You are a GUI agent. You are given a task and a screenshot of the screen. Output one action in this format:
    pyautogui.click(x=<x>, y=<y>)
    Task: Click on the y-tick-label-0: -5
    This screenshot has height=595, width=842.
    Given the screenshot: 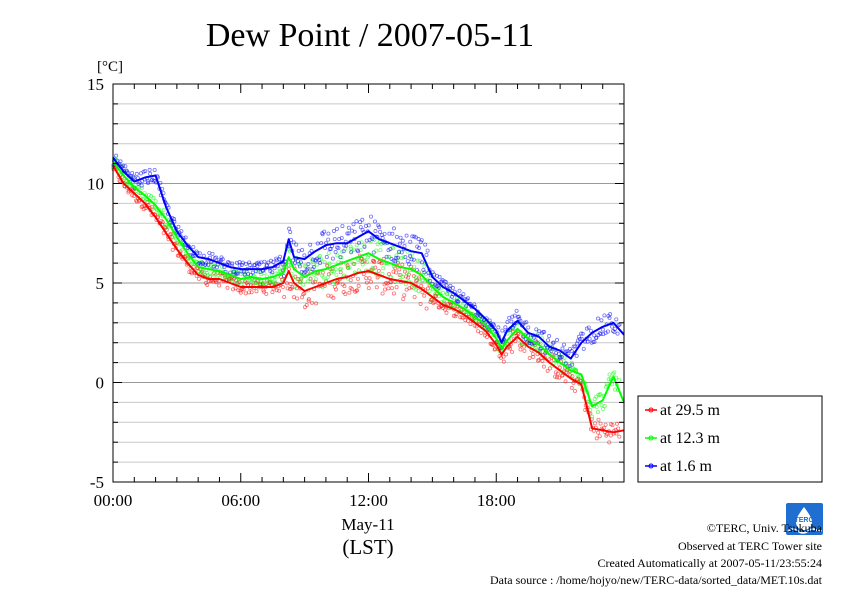 What is the action you would take?
    pyautogui.click(x=97, y=482)
    